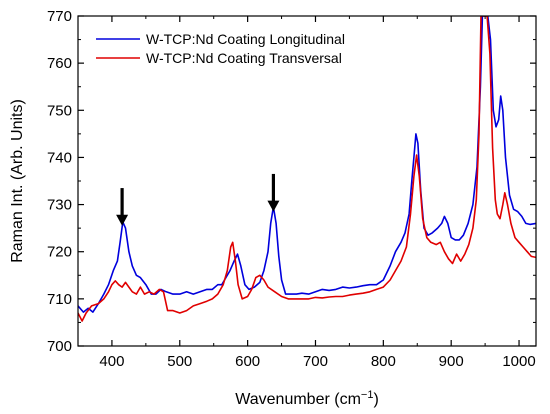 The height and width of the screenshot is (414, 550). Describe the element at coordinates (451, 361) in the screenshot. I see `x-tick-label: 900` at that location.